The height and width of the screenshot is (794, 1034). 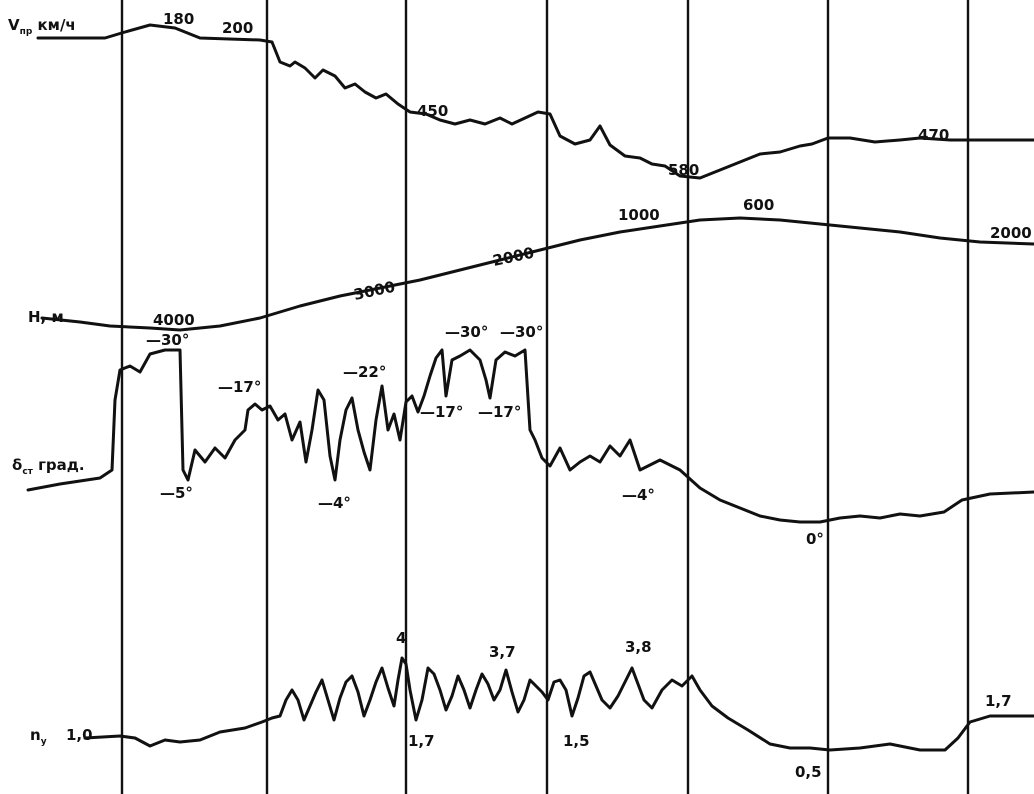 What do you see at coordinates (576, 741) in the screenshot?
I see `load-factor-label: 1,5` at bounding box center [576, 741].